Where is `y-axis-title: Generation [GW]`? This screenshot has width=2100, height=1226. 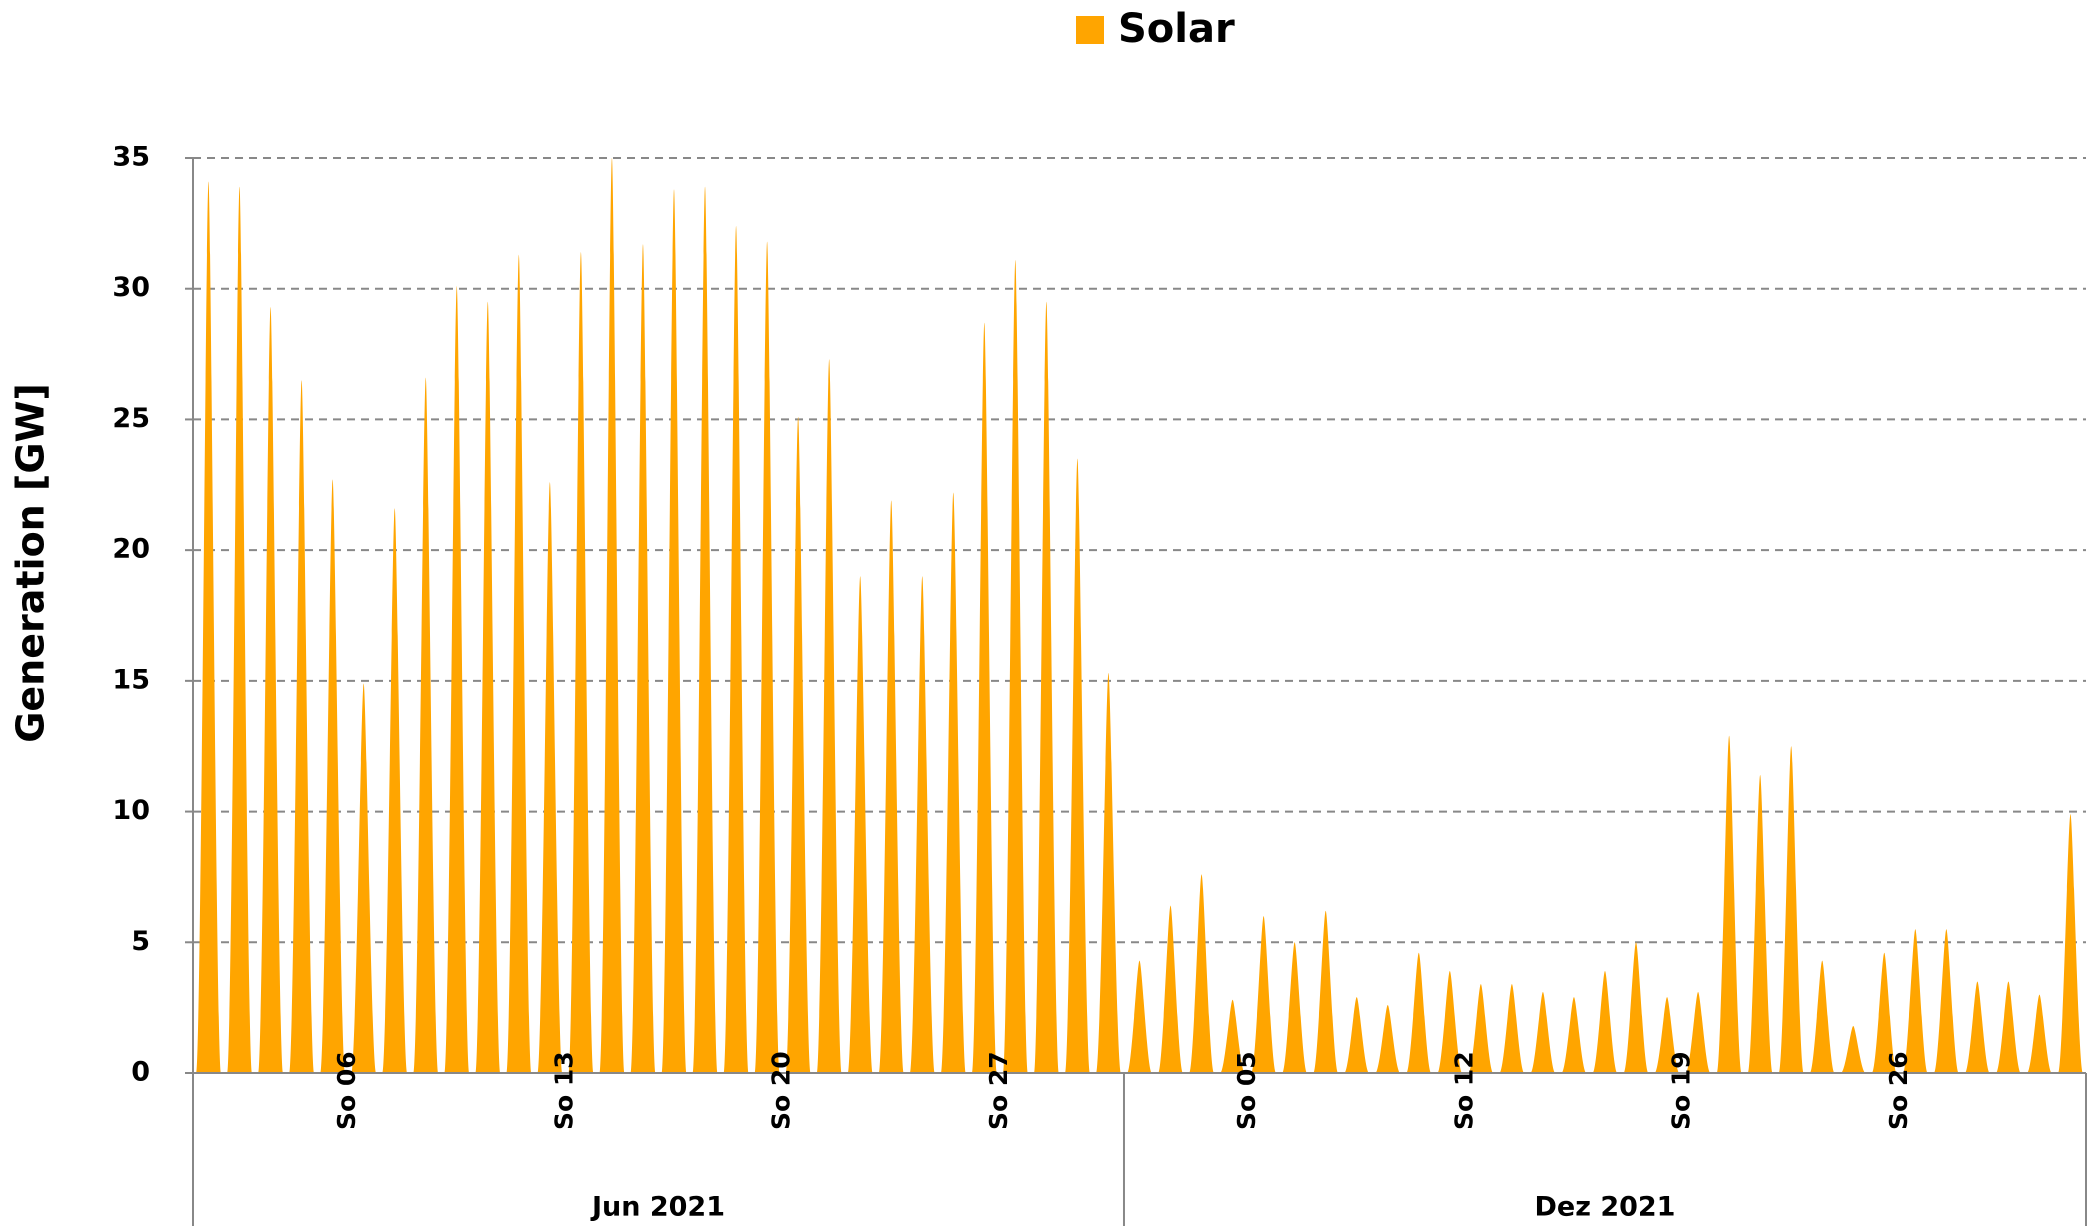 y-axis-title: Generation [GW] is located at coordinates (31, 563).